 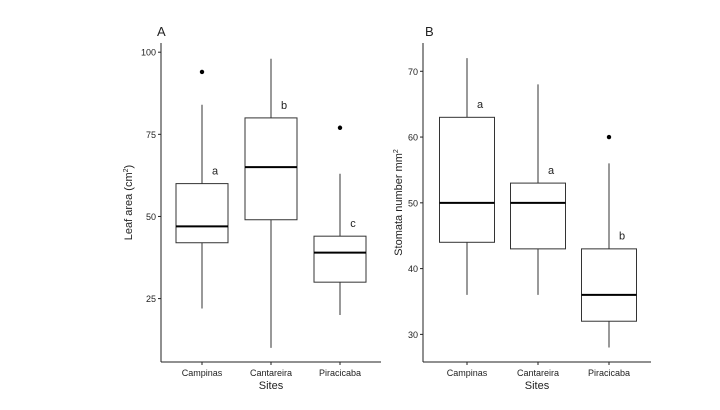 What do you see at coordinates (129, 206) in the screenshot?
I see `y-axis-label-text: Leaf area (cm` at bounding box center [129, 206].